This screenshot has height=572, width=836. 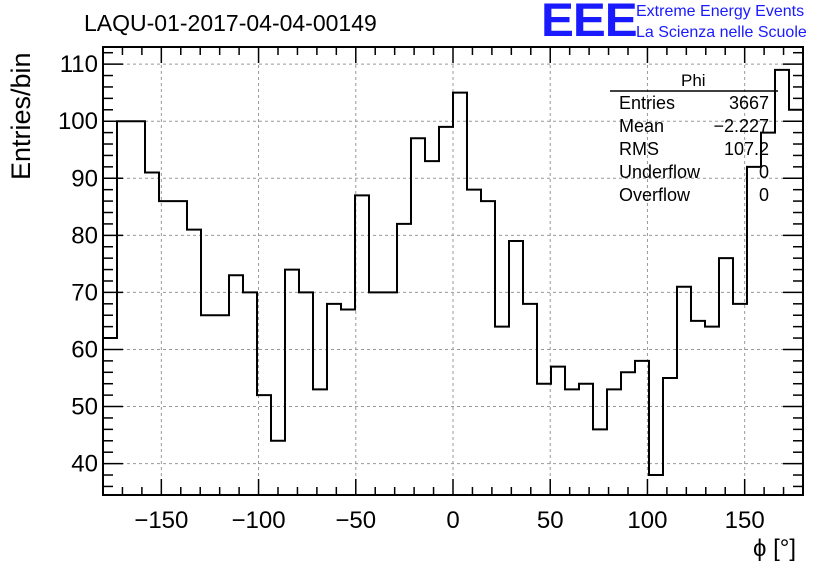 I want to click on stat-label-rms: RMS, so click(x=639, y=149).